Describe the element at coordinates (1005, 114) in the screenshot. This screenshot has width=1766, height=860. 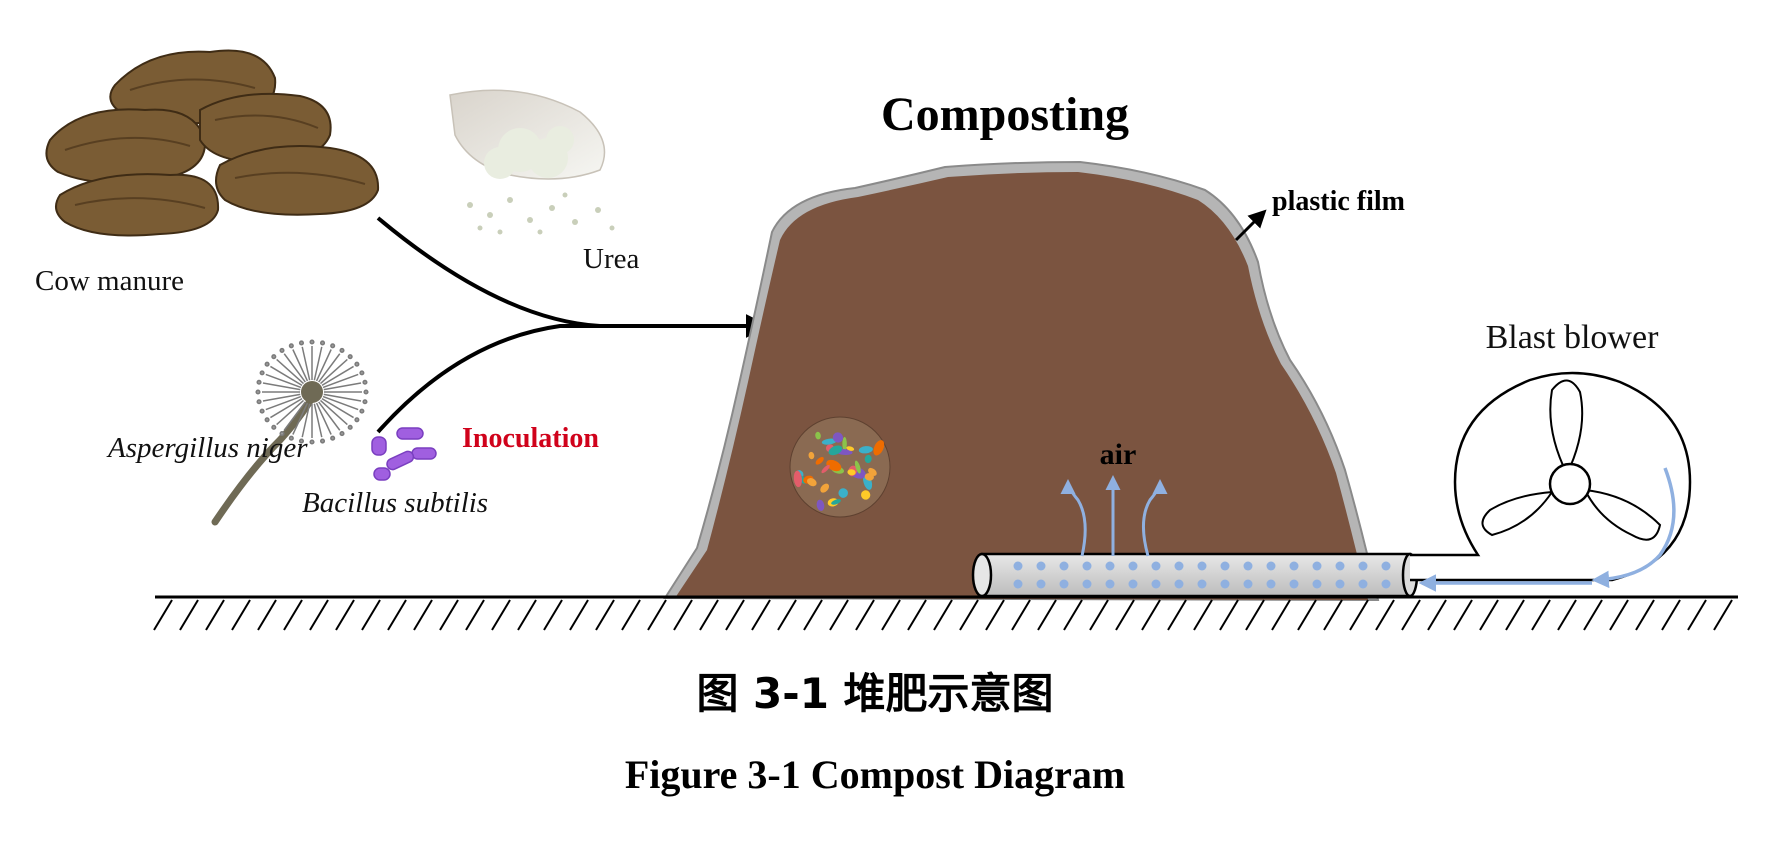
I see `diagram-title: Composting` at that location.